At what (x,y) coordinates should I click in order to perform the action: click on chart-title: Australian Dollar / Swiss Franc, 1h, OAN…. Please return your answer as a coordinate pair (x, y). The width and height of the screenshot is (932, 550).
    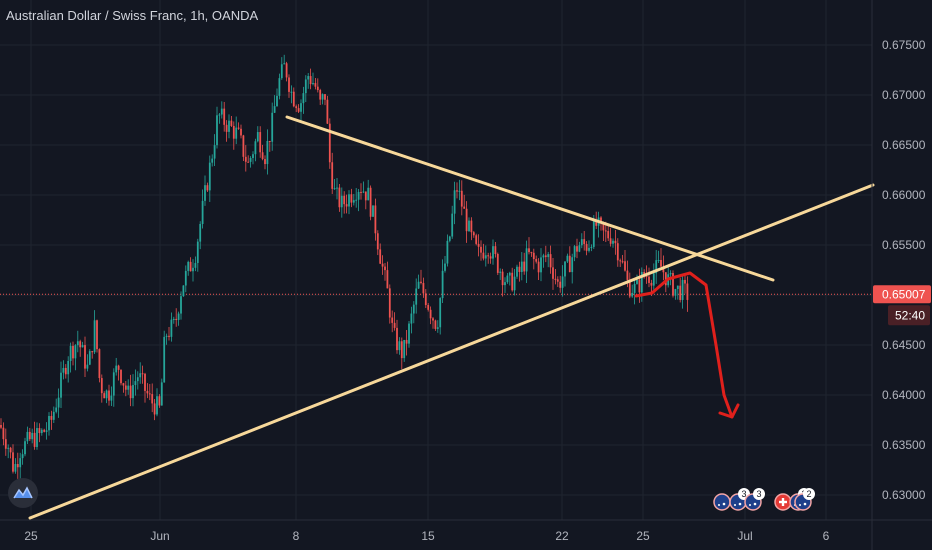
    Looking at the image, I should click on (132, 15).